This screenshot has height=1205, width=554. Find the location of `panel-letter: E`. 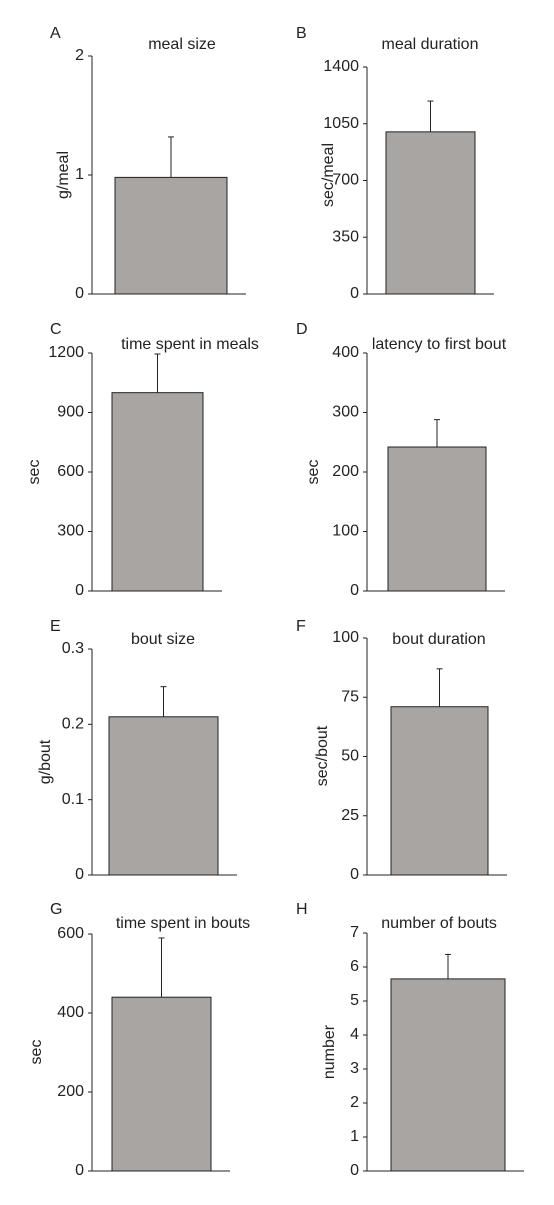

panel-letter: E is located at coordinates (55, 626).